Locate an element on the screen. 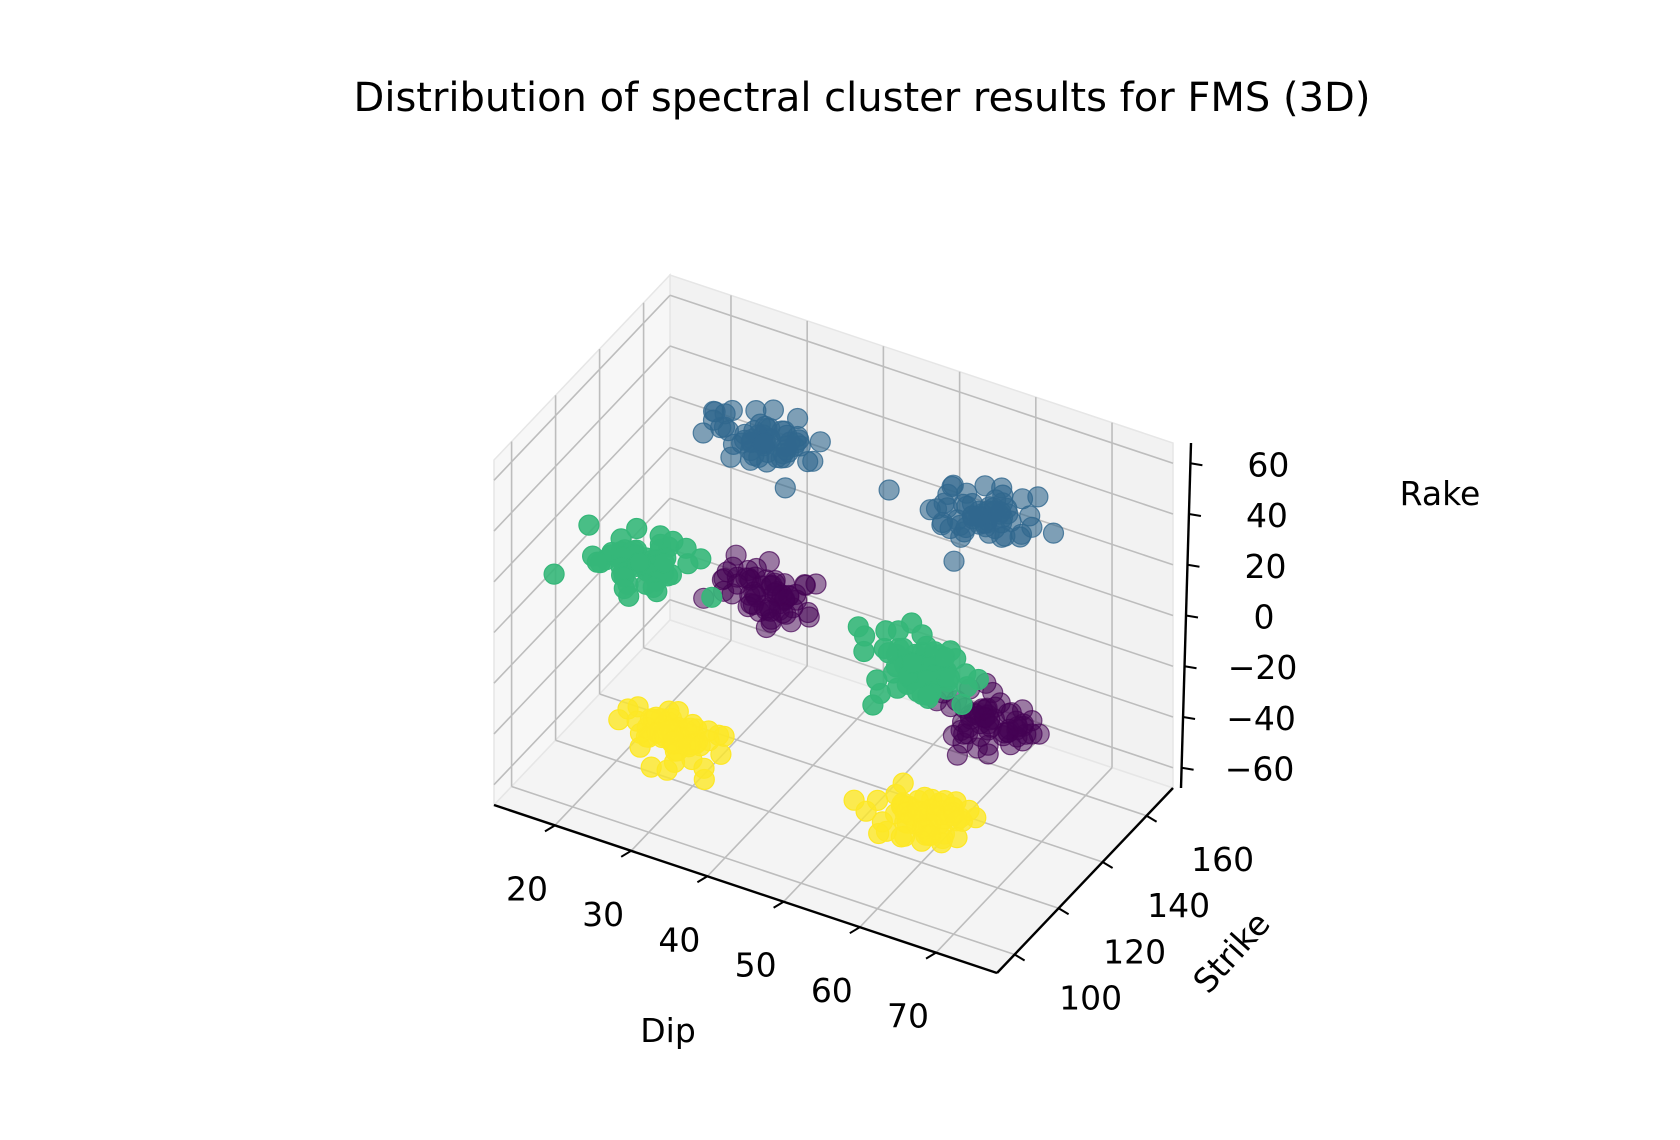  z-tick-label: 0 is located at coordinates (1264, 617).